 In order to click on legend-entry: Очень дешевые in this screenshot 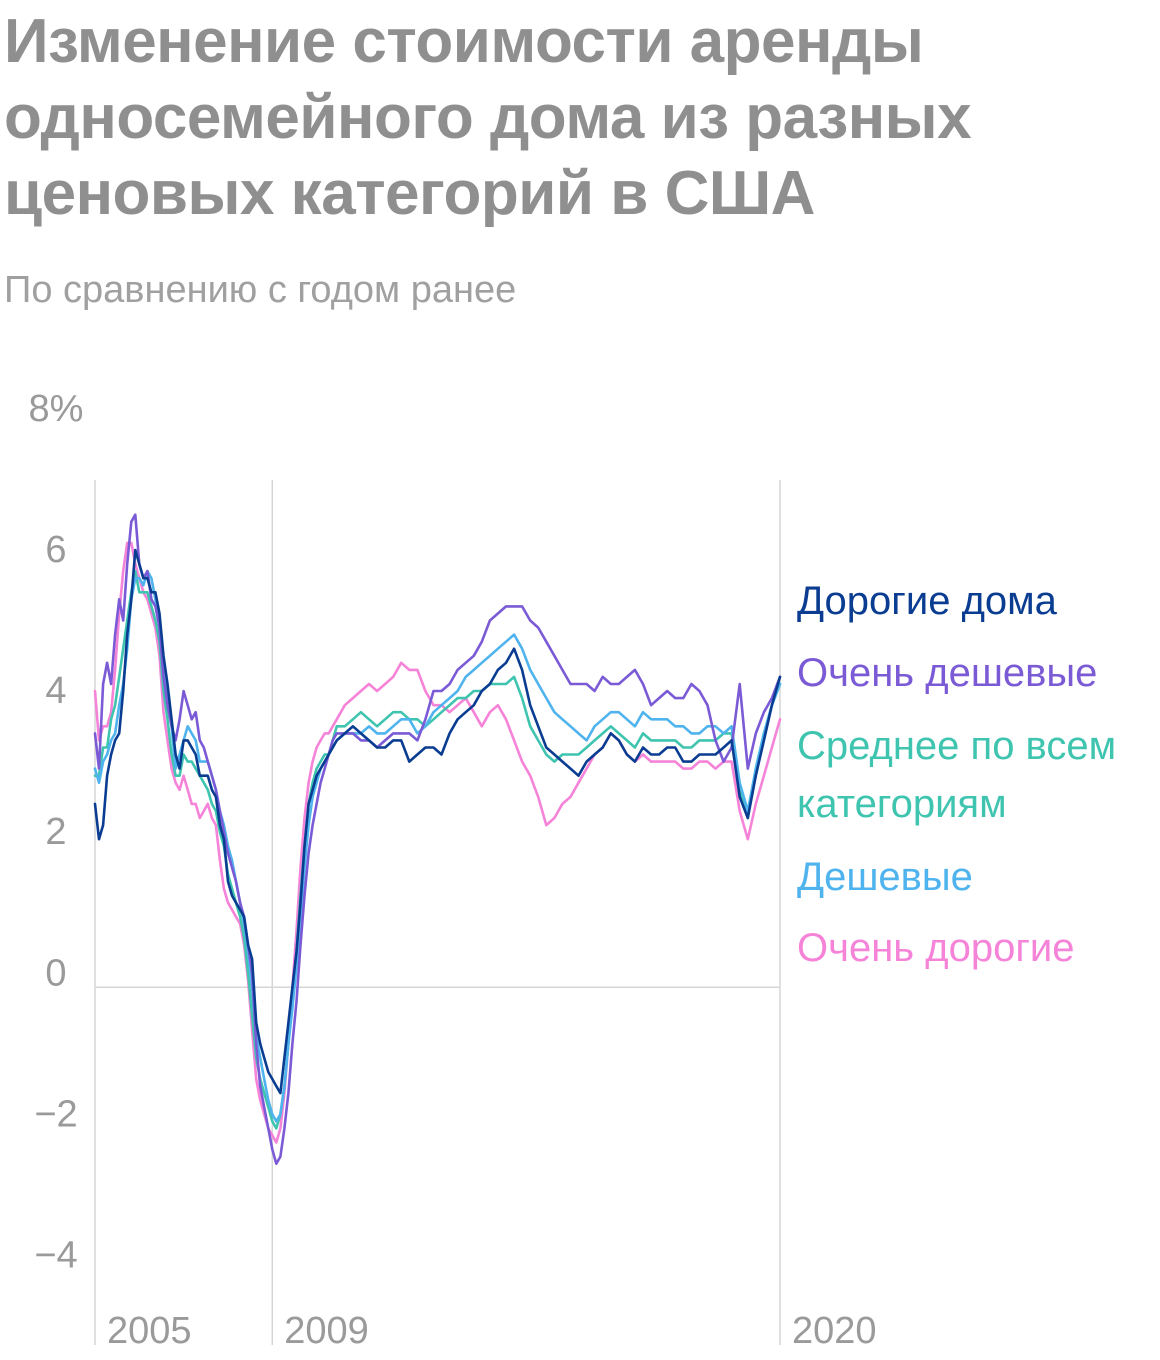, I will do `click(947, 673)`.